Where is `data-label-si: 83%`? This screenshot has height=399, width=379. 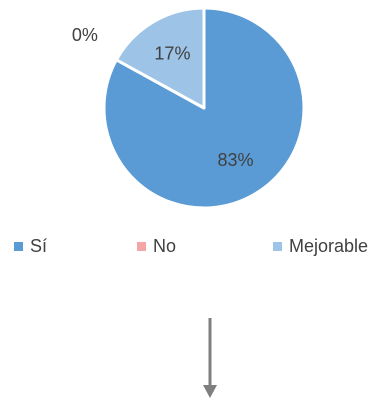
data-label-si: 83% is located at coordinates (236, 160).